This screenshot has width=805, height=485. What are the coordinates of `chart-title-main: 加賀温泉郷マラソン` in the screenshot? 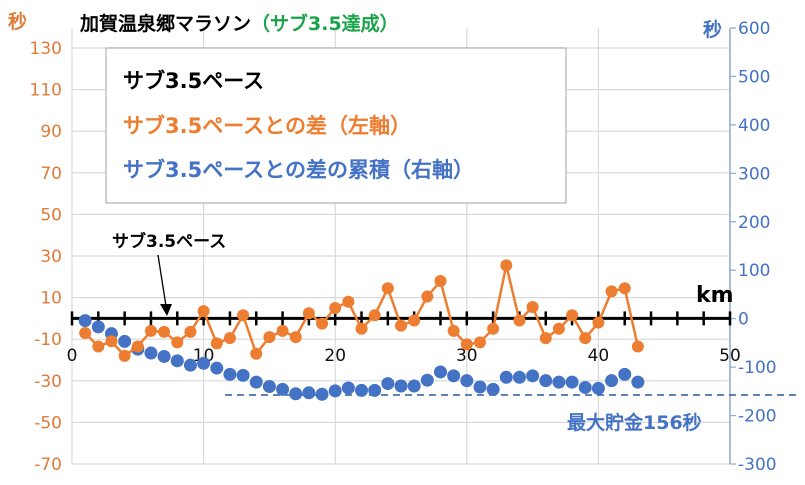 It's located at (165, 23).